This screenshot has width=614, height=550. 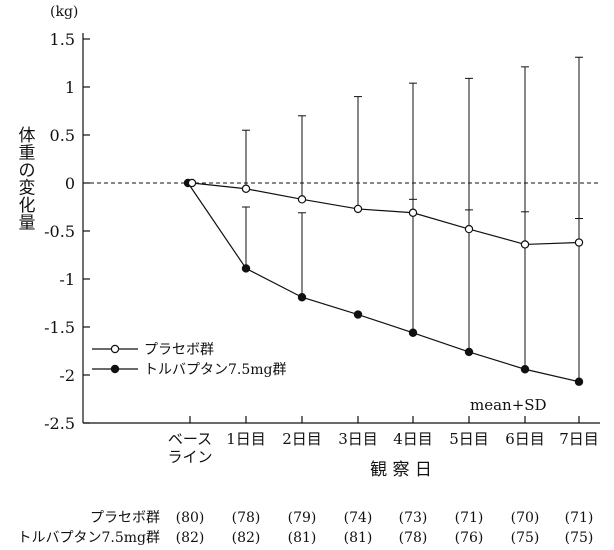 I want to click on y-ticks: 1.5 1 0.5 0 -0.5 -1 -1.5 -2 -2.5, so click(x=67, y=231).